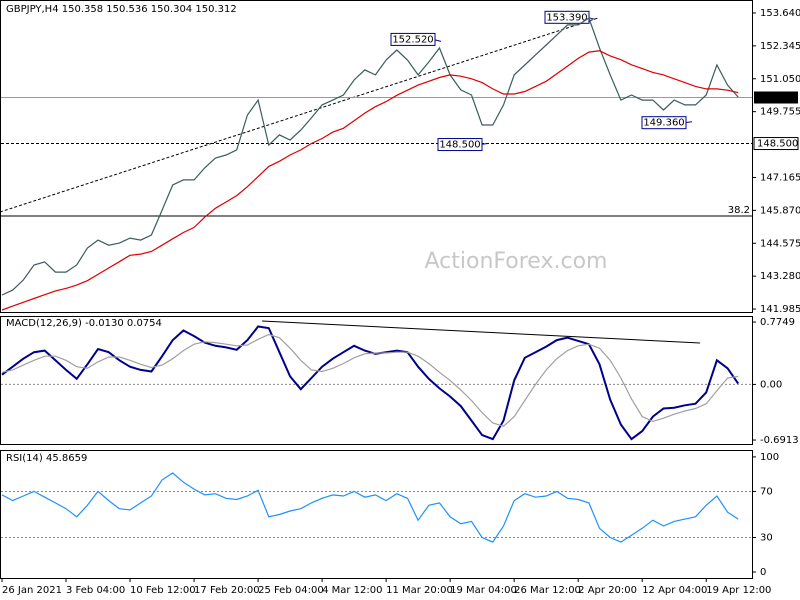 The width and height of the screenshot is (800, 600). I want to click on annotation-label: 148.500, so click(459, 145).